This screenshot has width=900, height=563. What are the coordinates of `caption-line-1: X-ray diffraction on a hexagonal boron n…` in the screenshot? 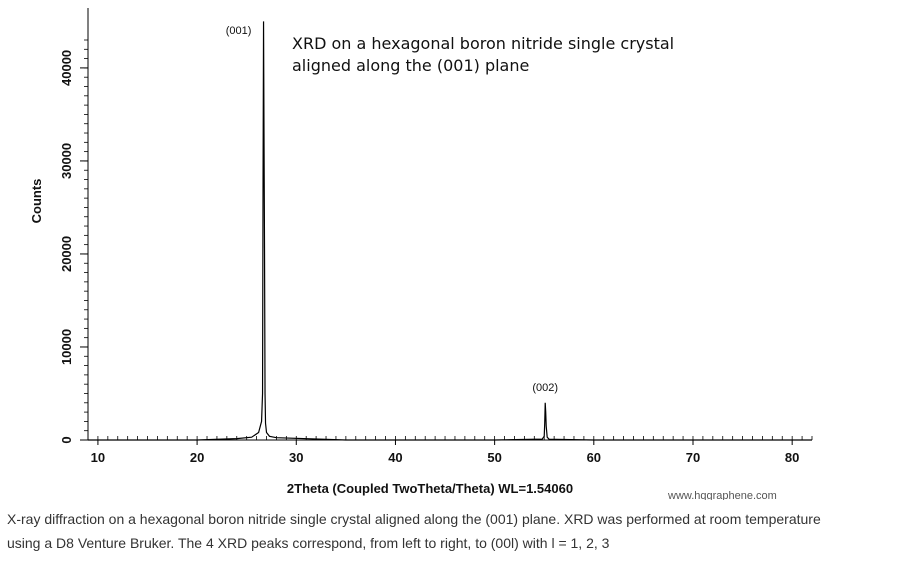 It's located at (414, 519).